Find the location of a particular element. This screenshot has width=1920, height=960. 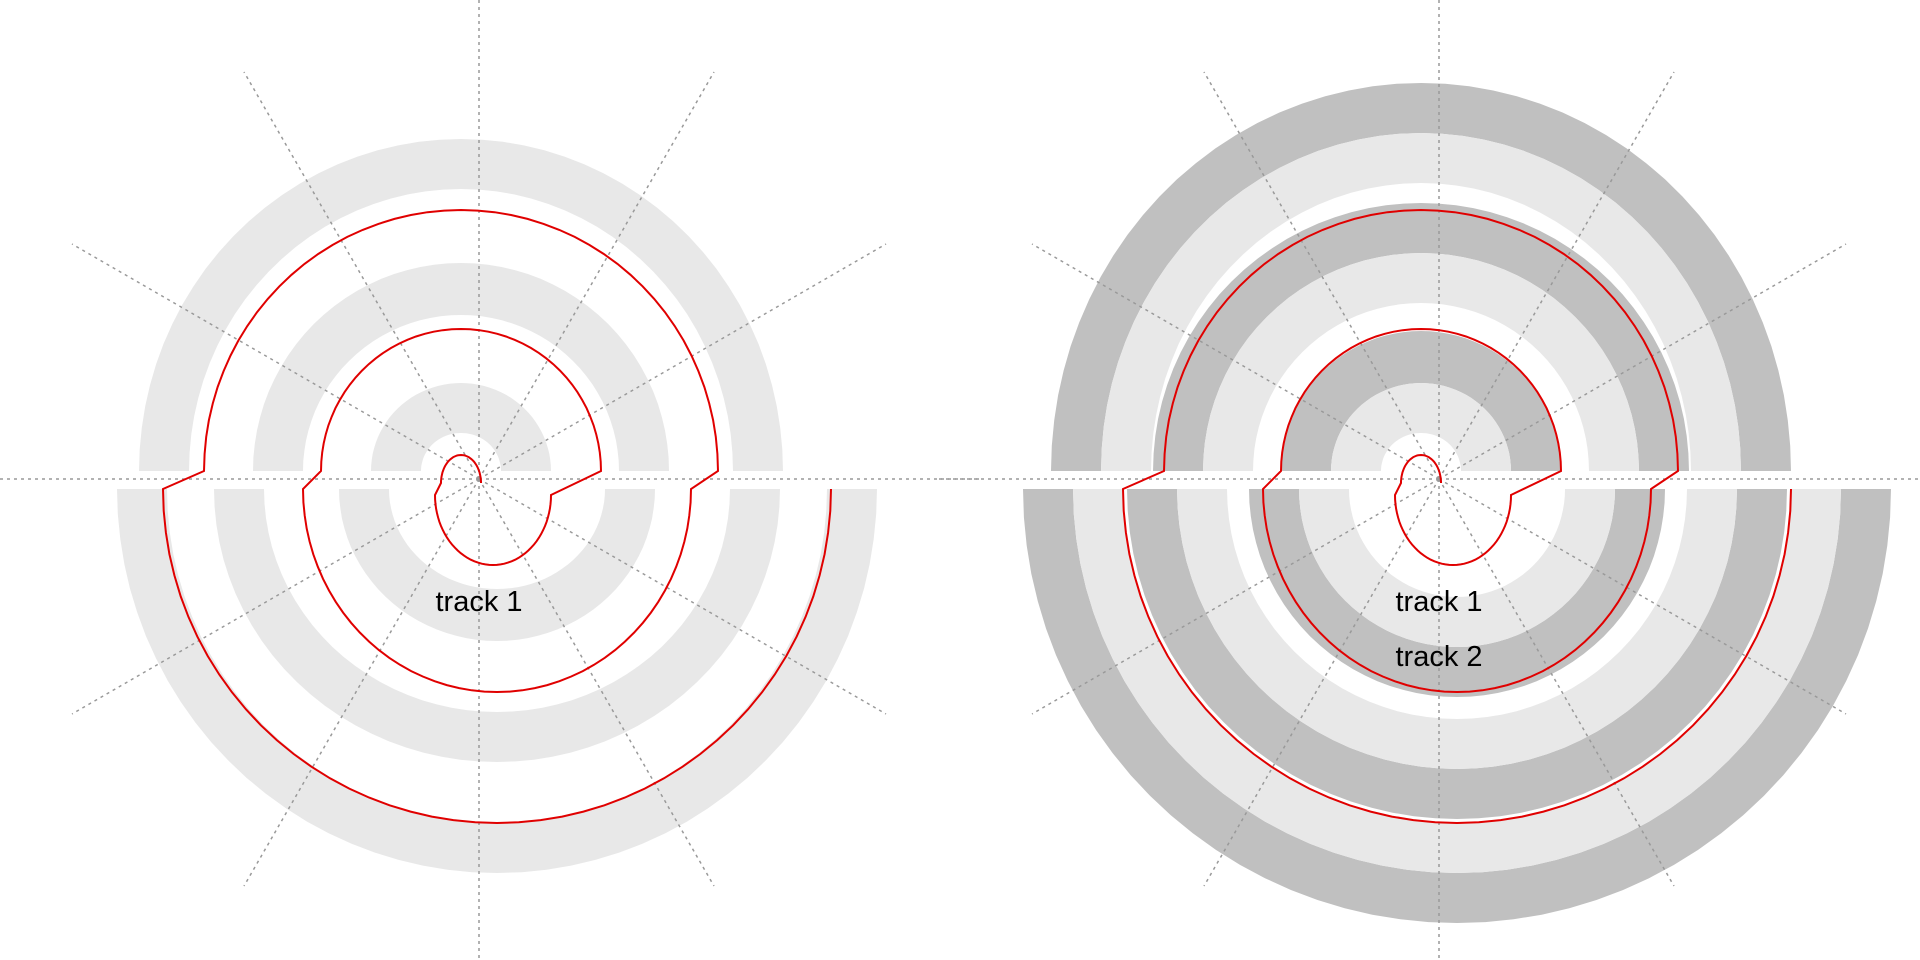

right-track-1-label: track 1 is located at coordinates (1438, 602).